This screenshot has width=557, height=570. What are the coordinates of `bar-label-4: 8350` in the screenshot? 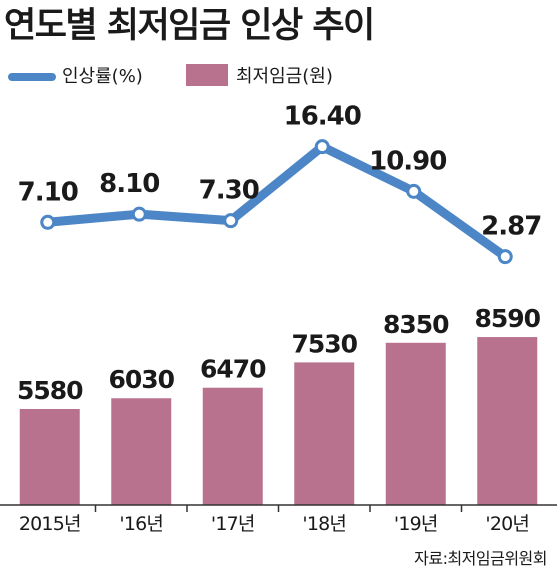 It's located at (416, 324).